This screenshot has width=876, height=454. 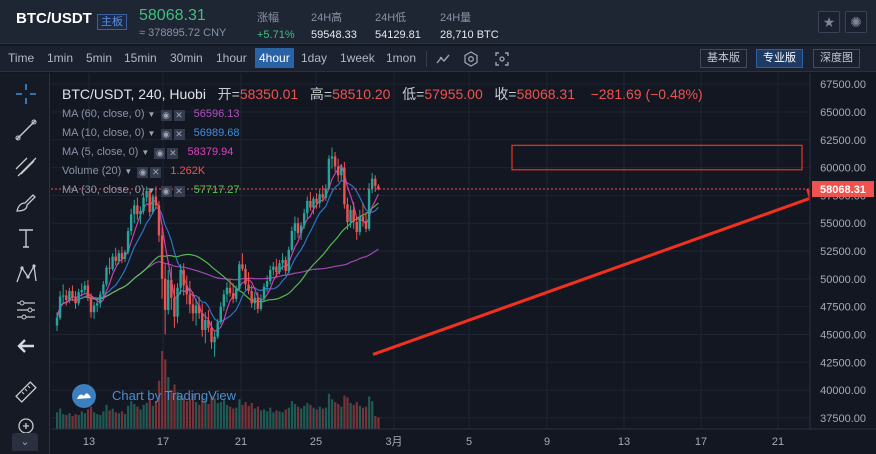 What do you see at coordinates (25, 442) in the screenshot?
I see `collapse-toggle: ⌄` at bounding box center [25, 442].